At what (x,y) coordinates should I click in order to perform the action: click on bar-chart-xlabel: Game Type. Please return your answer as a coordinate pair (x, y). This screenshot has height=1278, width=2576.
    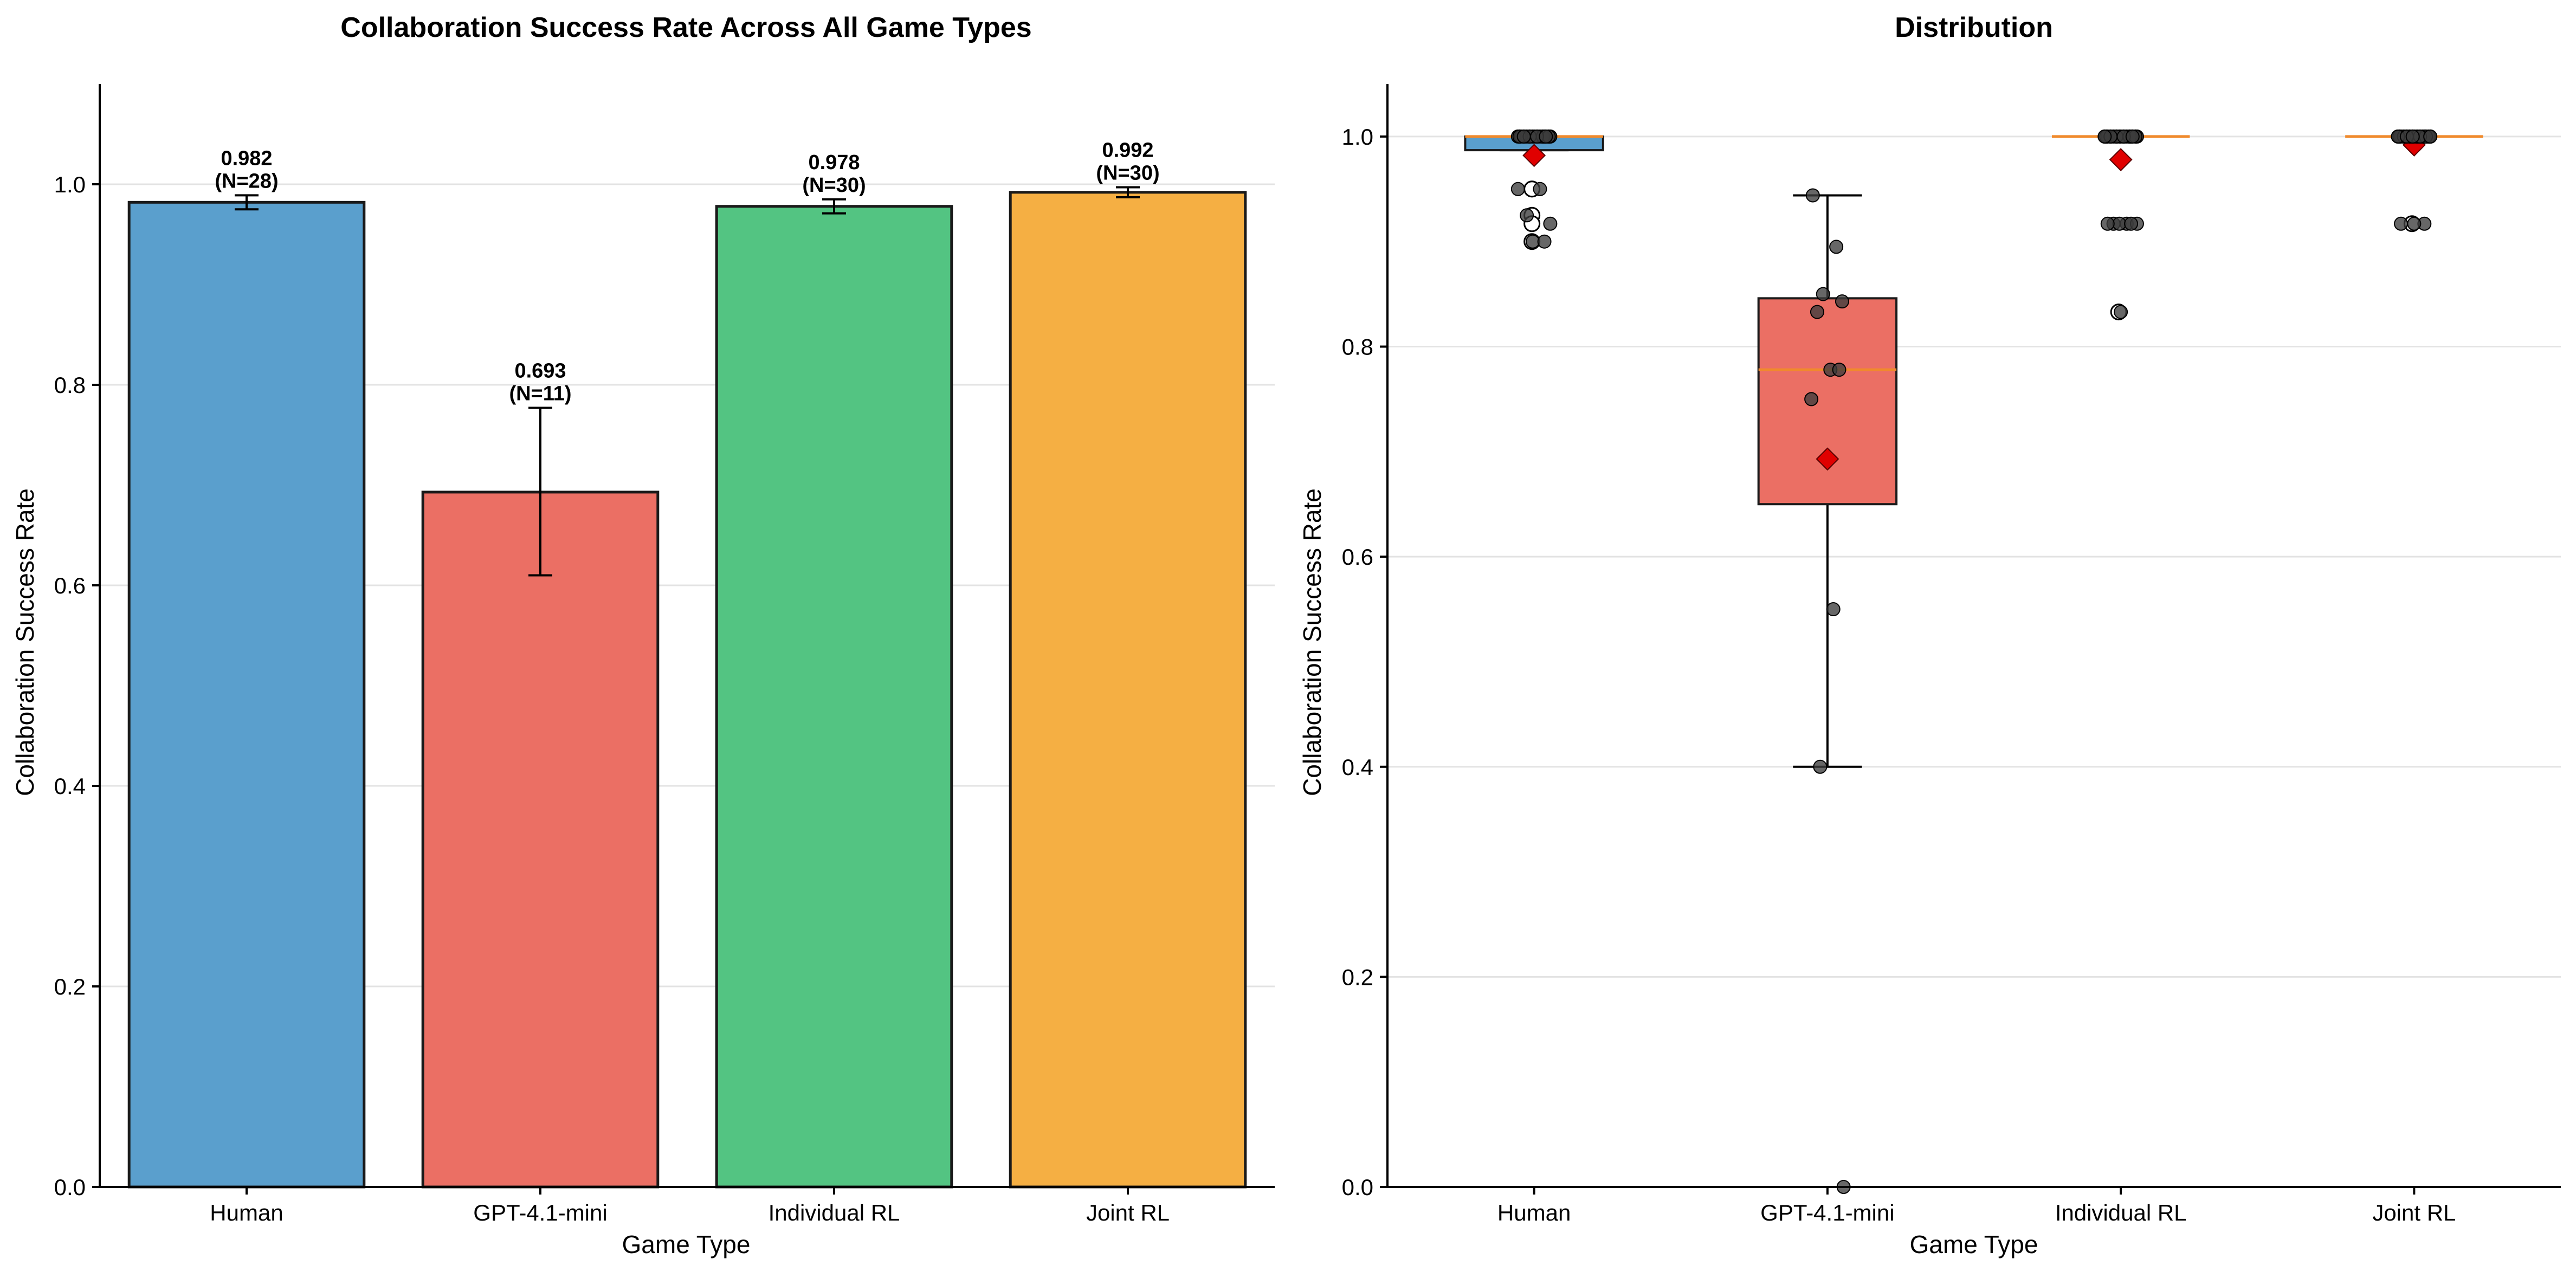
    Looking at the image, I should click on (686, 1244).